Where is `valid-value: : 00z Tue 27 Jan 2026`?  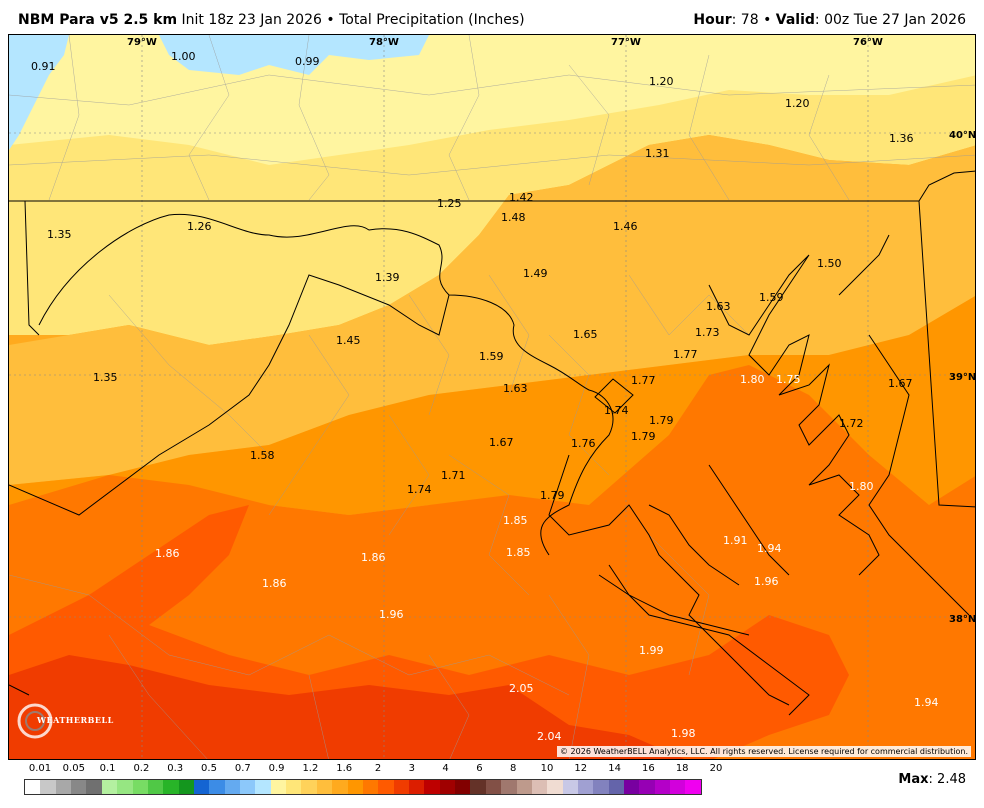 valid-value: : 00z Tue 27 Jan 2026 is located at coordinates (890, 20).